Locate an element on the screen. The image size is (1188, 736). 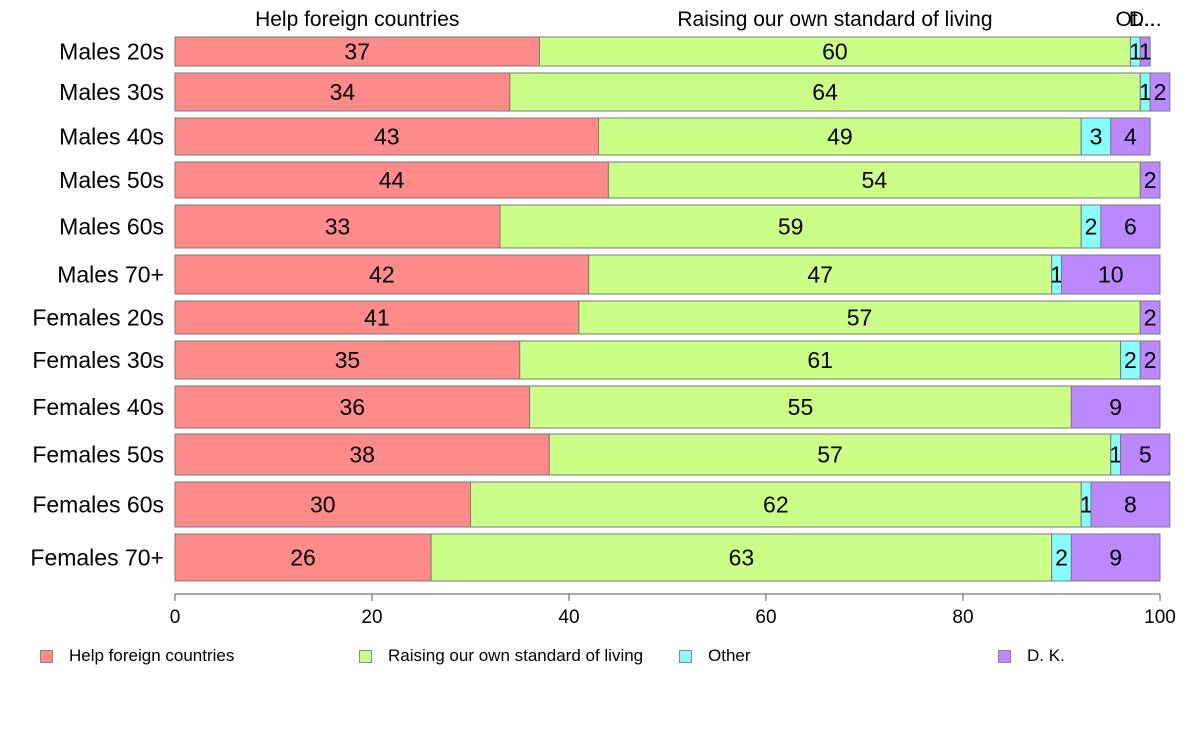
data-label: 43 is located at coordinates (387, 137).